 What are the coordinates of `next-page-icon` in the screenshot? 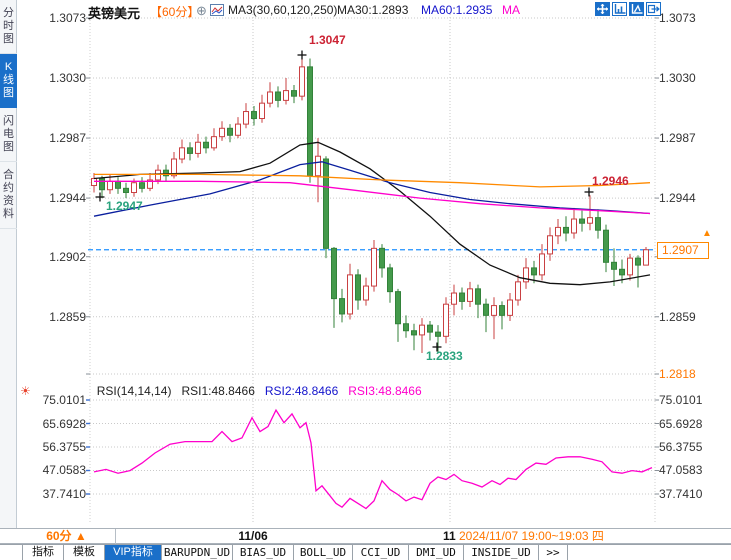 It's located at (653, 9).